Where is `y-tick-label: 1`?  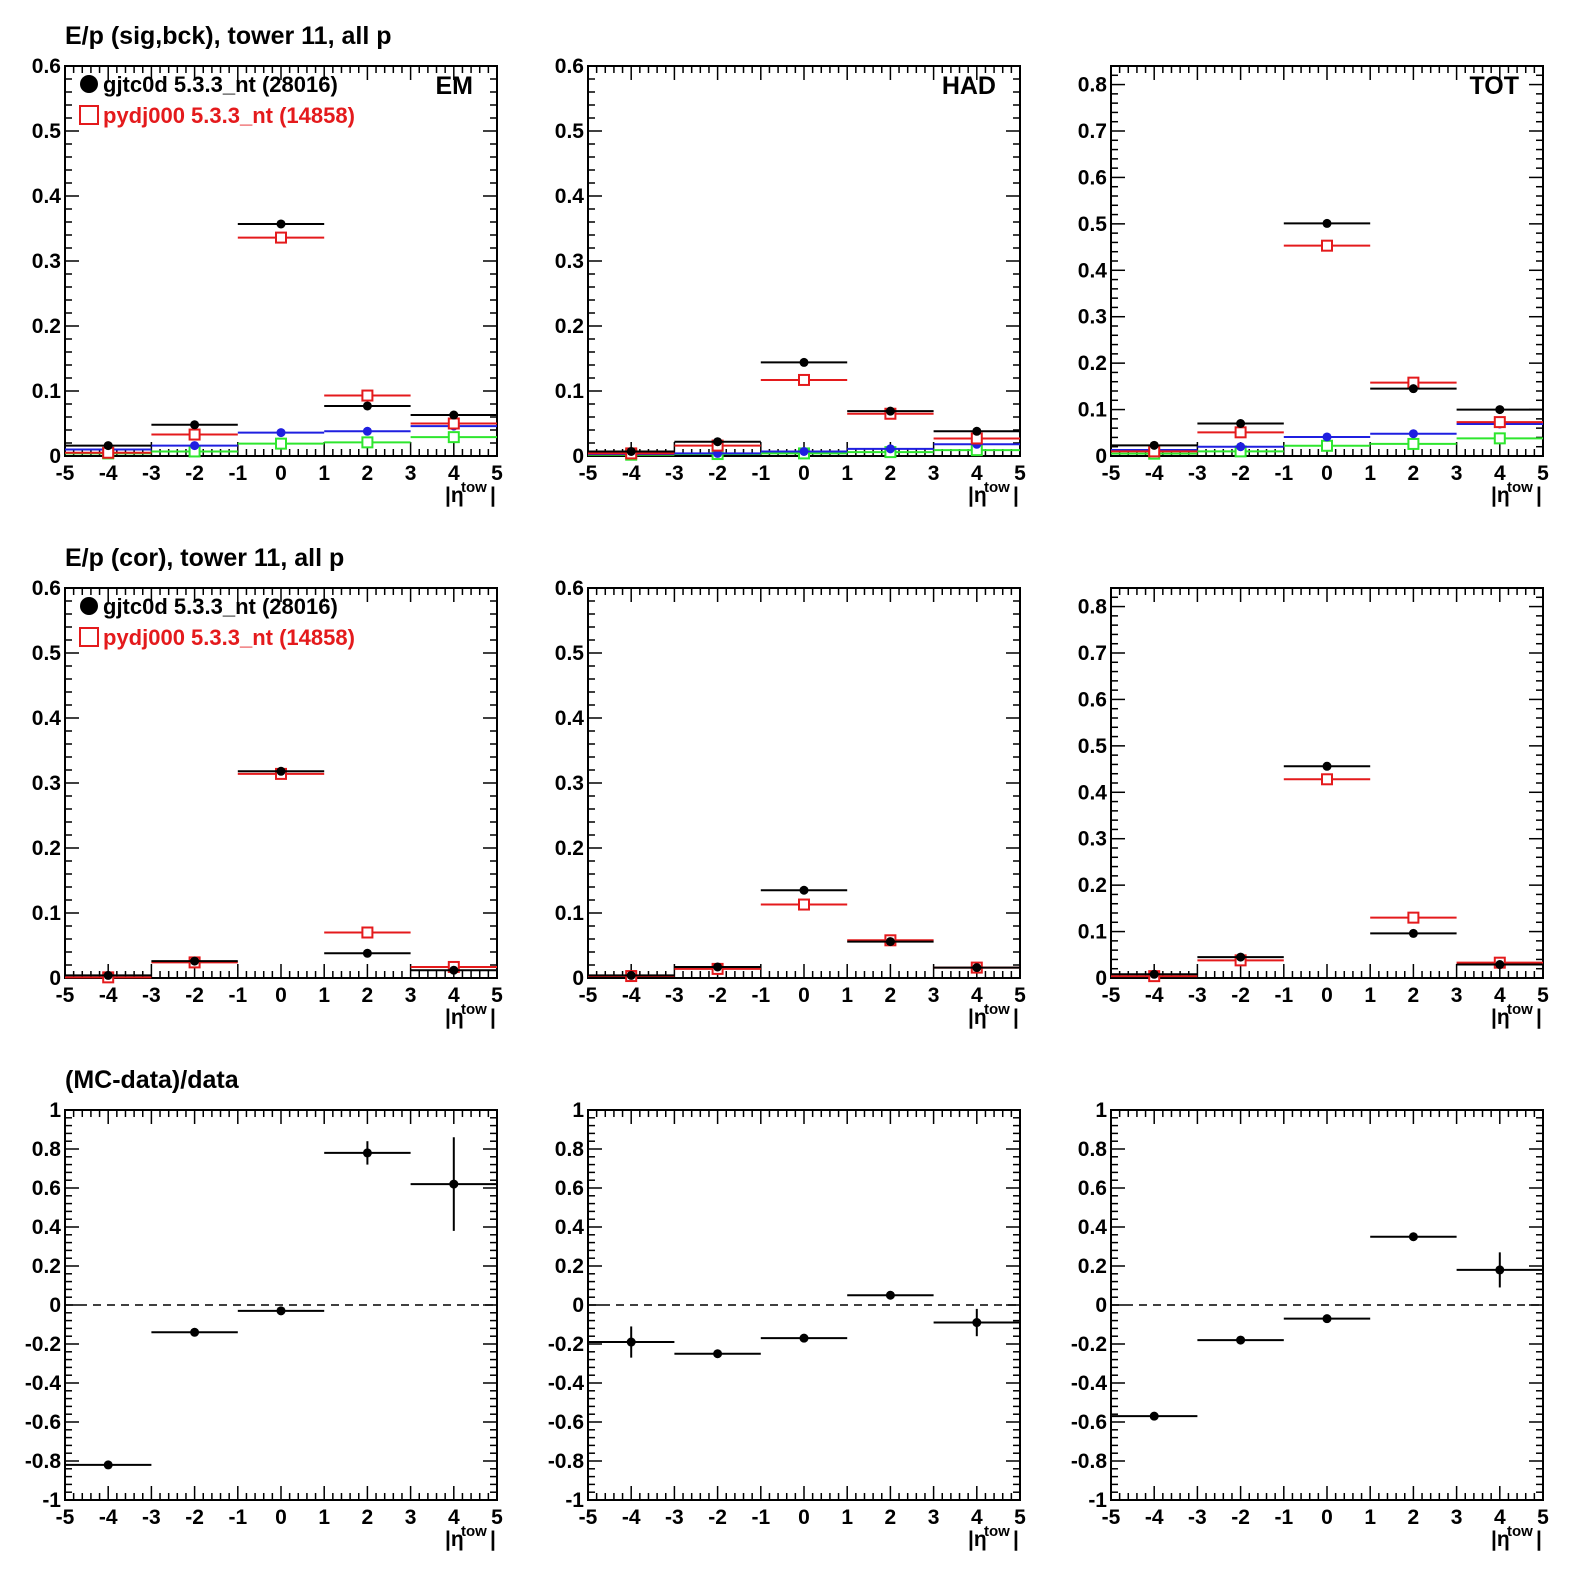 y-tick-label: 1 is located at coordinates (55, 1110).